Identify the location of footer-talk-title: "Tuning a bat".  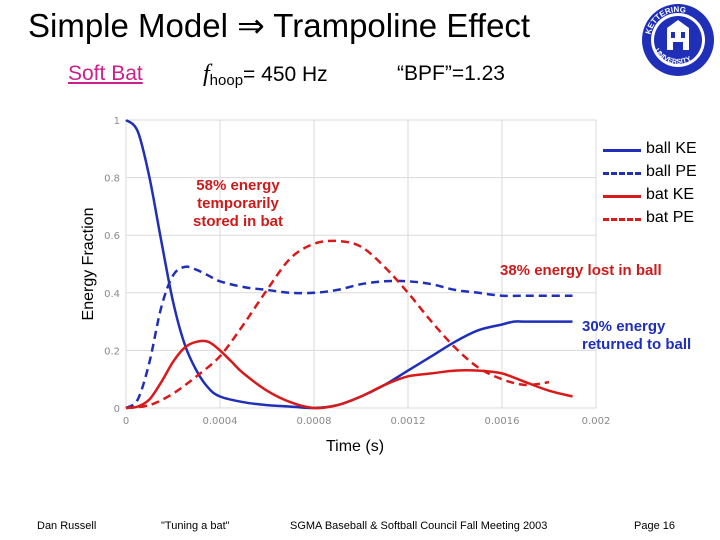
(195, 526).